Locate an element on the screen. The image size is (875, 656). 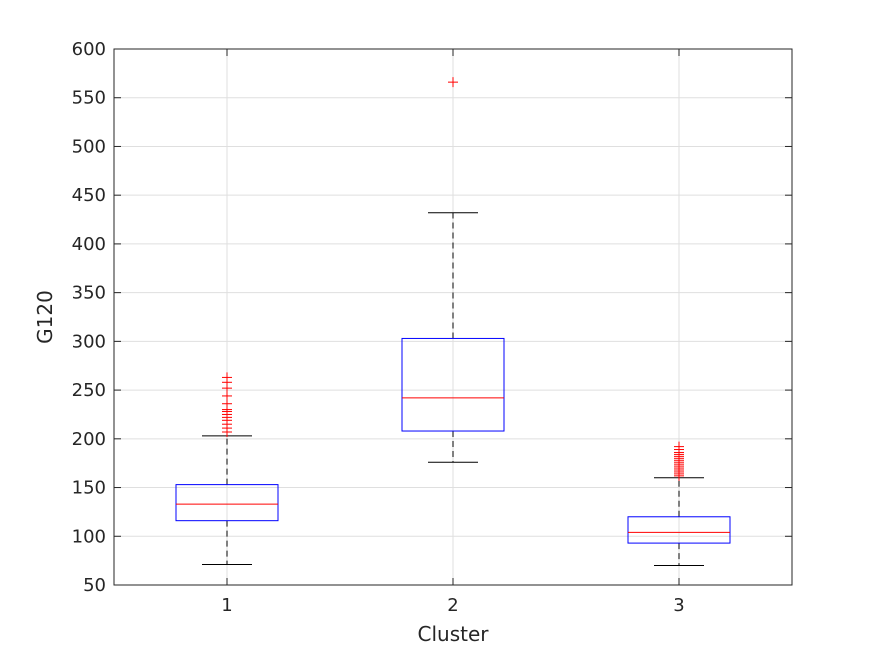
x-tick-label: 2 is located at coordinates (452, 605).